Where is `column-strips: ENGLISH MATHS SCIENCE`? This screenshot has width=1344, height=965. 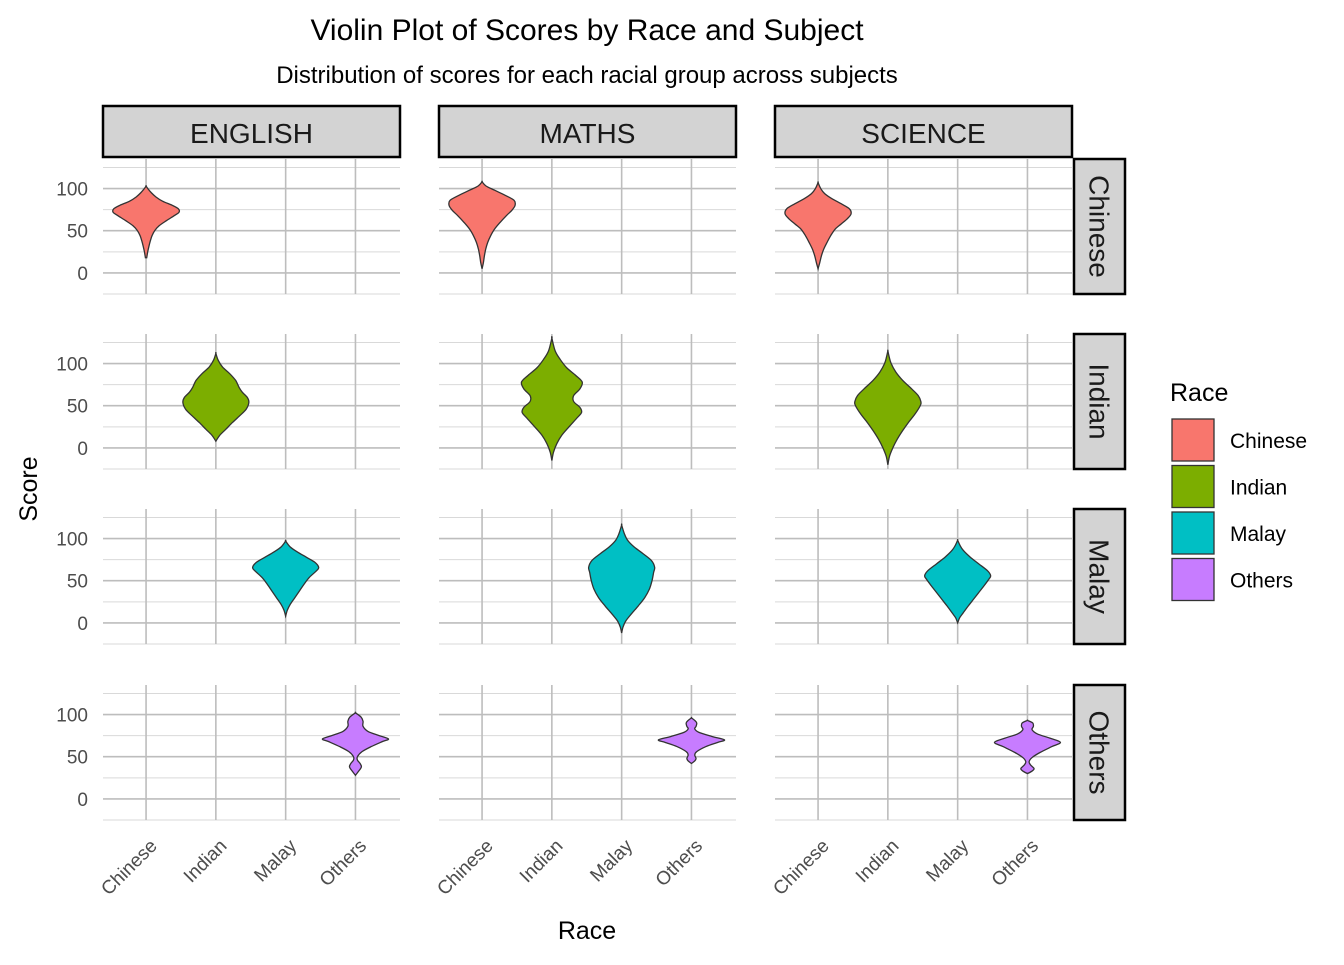 column-strips: ENGLISH MATHS SCIENCE is located at coordinates (587, 131).